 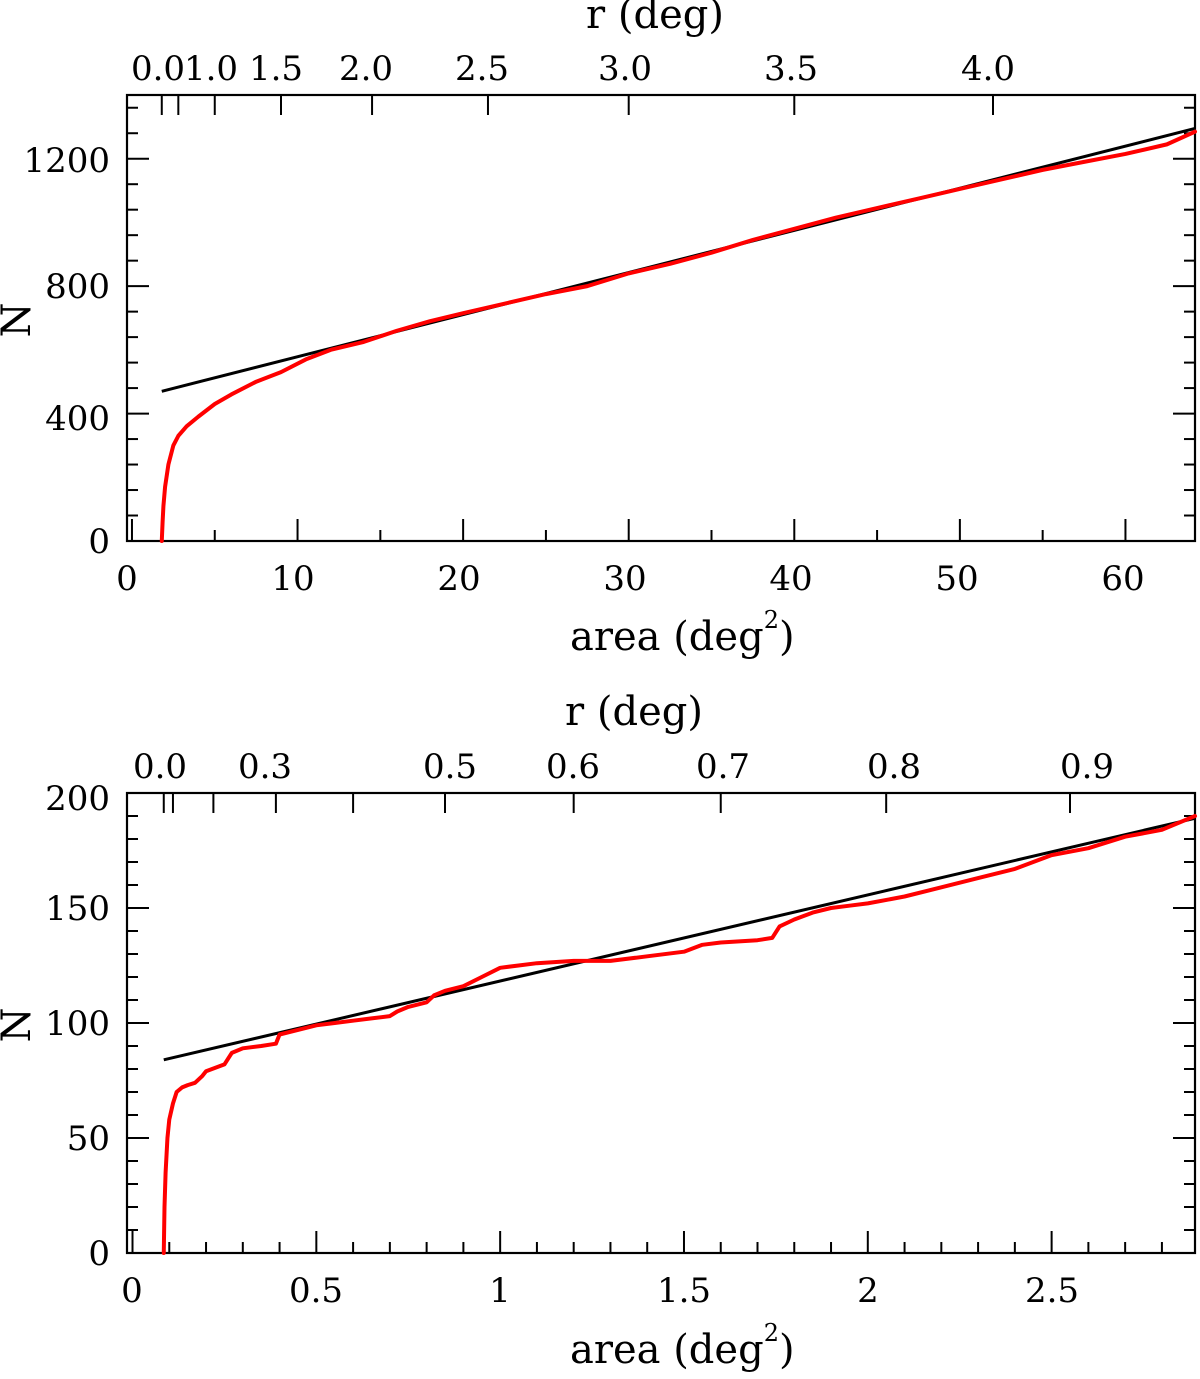 What do you see at coordinates (617, 803) in the screenshot?
I see `top-ticks-bottom` at bounding box center [617, 803].